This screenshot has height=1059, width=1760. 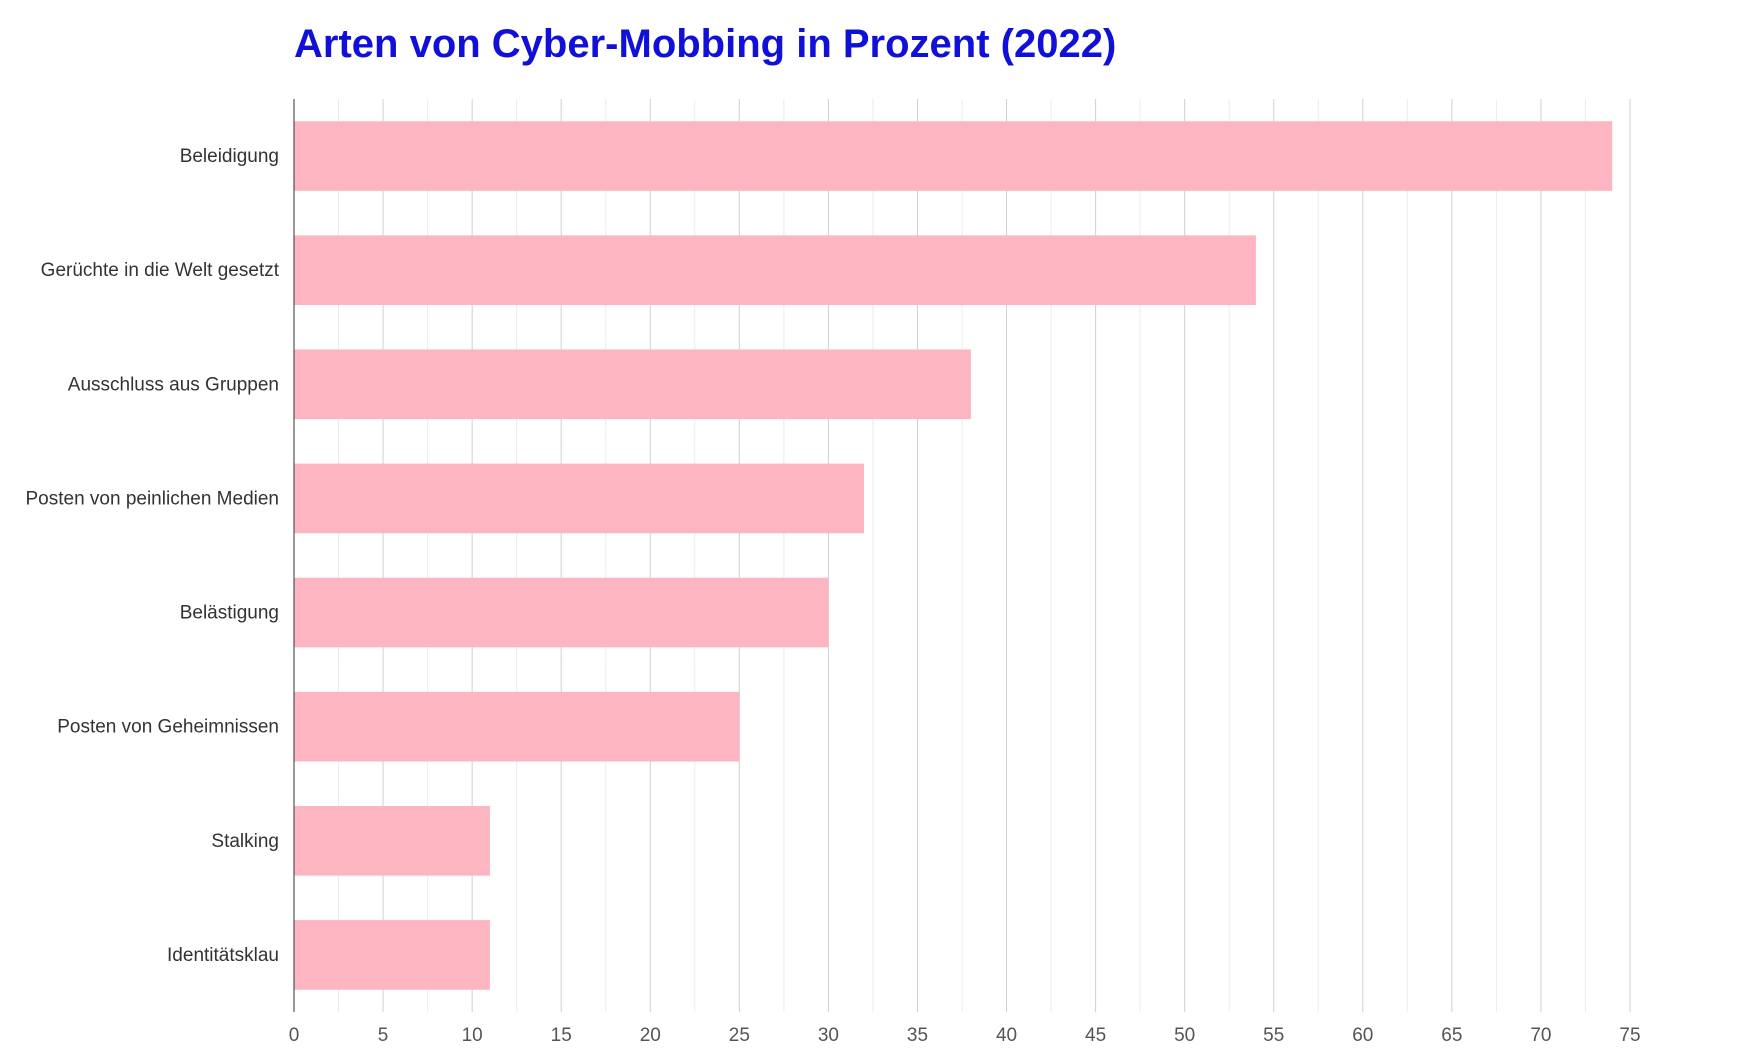 What do you see at coordinates (472, 1035) in the screenshot?
I see `x-tick-label: 10` at bounding box center [472, 1035].